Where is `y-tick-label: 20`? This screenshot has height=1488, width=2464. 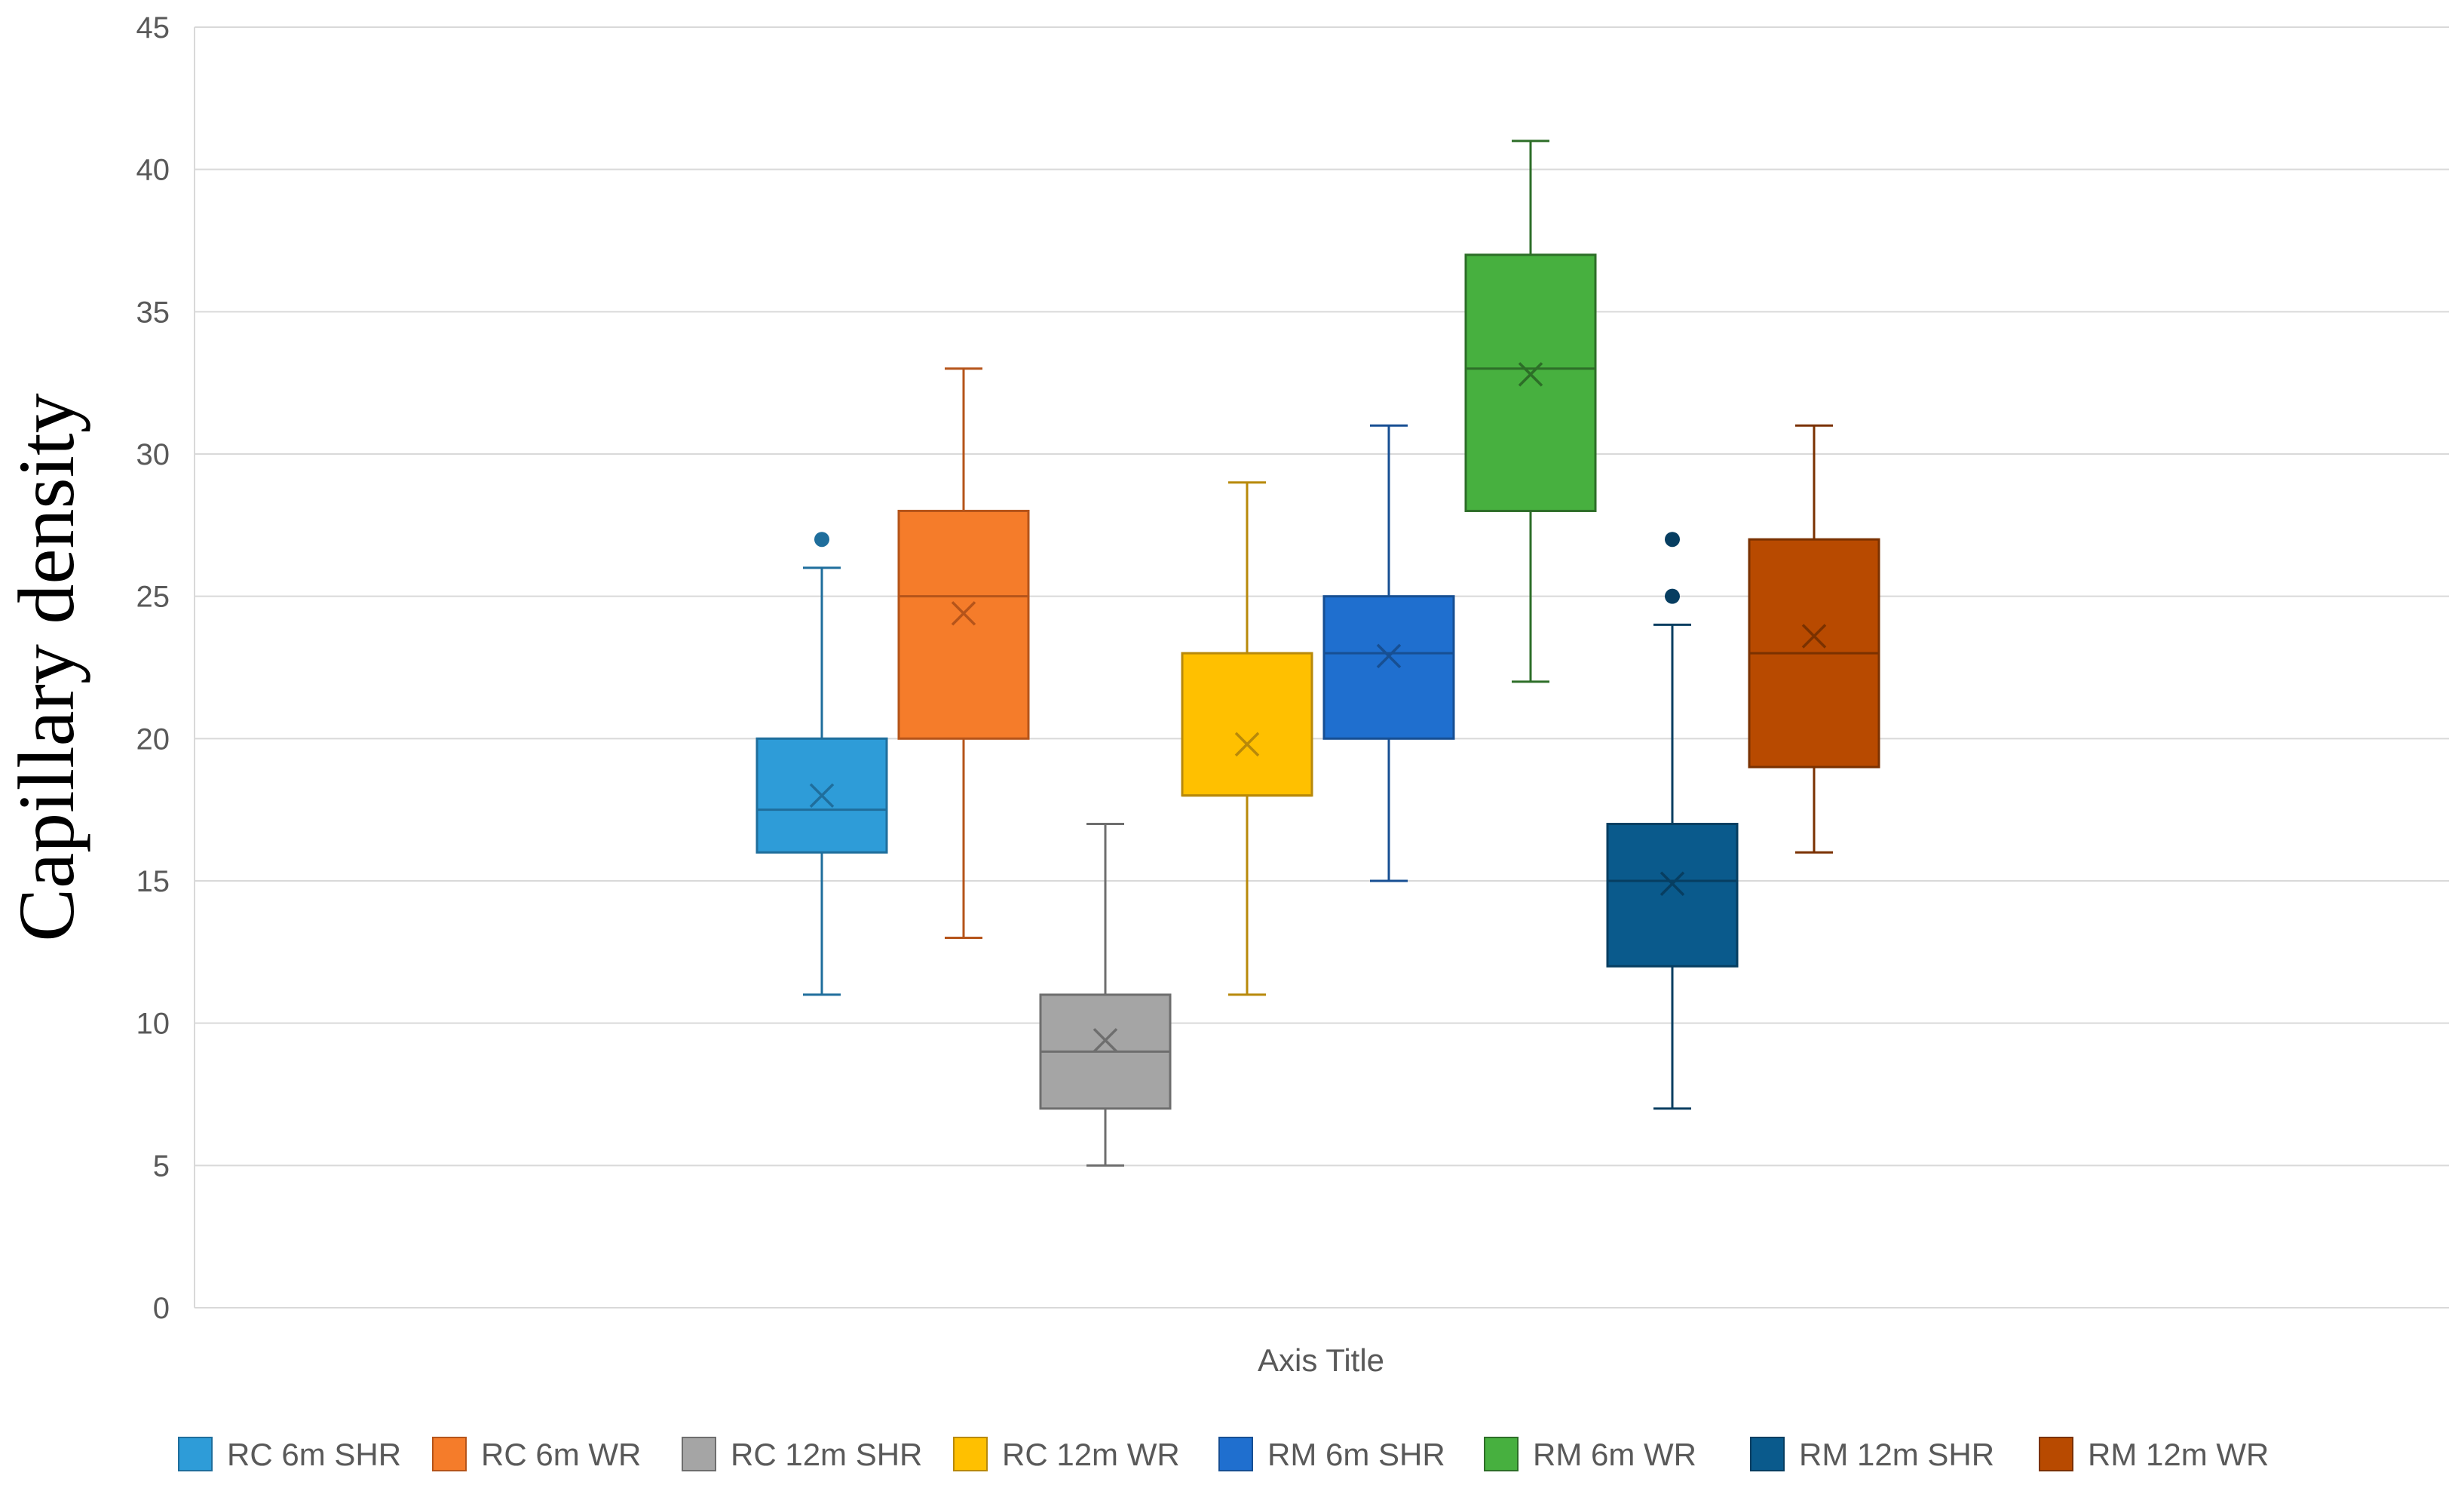
y-tick-label: 20 is located at coordinates (153, 739).